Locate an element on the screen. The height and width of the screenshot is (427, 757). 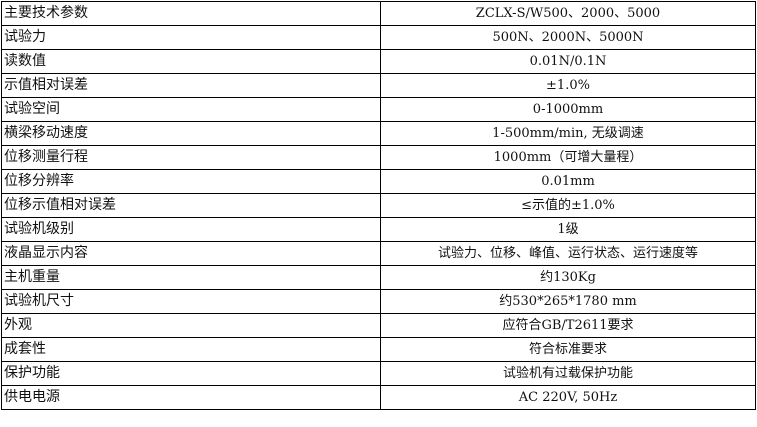
spec-value: 符合标准要求 is located at coordinates (568, 349).